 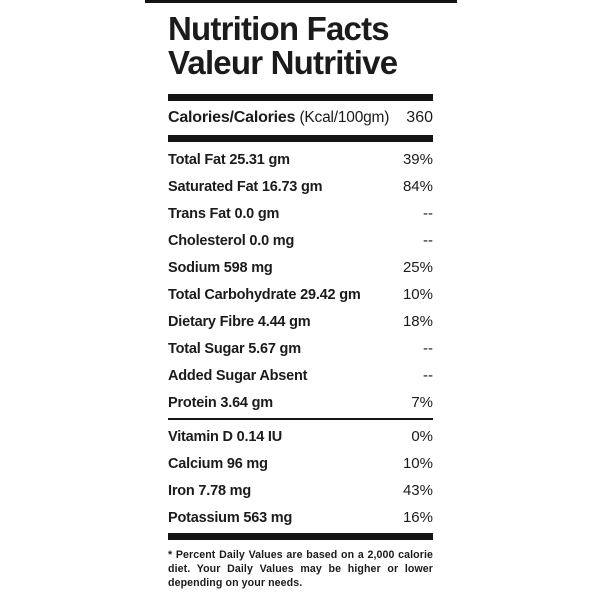 I want to click on vitamin-label: Iron 7.78 mg, so click(x=210, y=490).